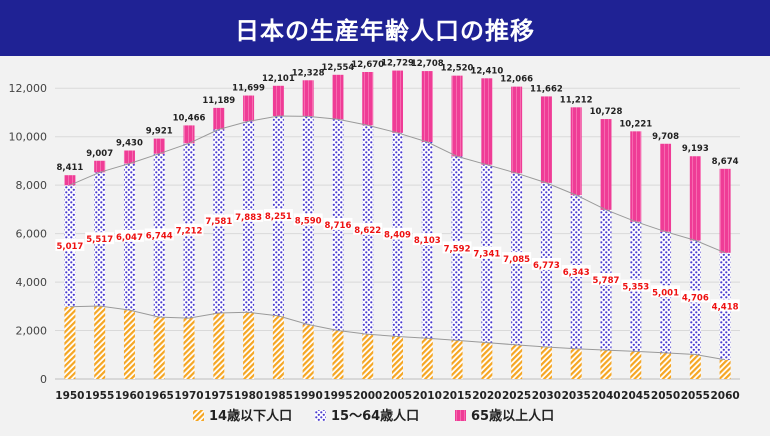 The image size is (770, 436). Describe the element at coordinates (218, 101) in the screenshot. I see `total-label: 11,189` at that location.